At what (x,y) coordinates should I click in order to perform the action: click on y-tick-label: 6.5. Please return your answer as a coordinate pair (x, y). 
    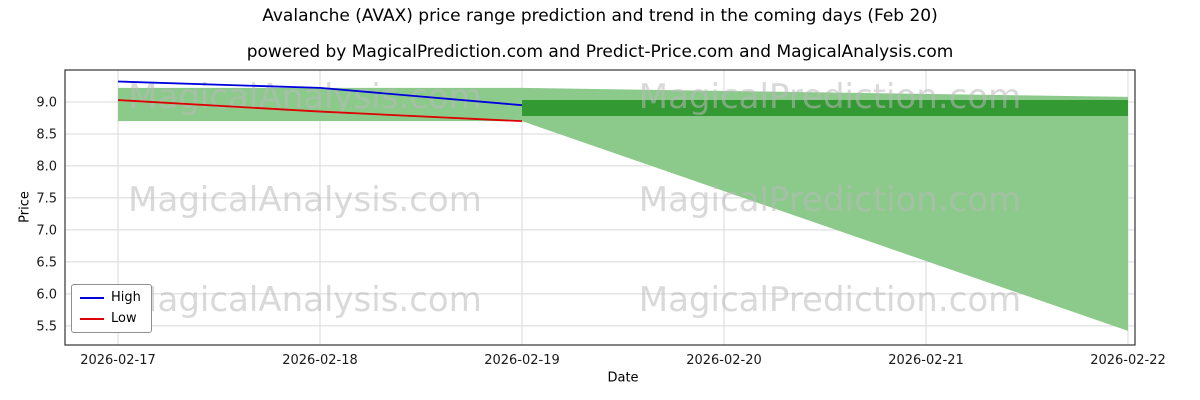
    Looking at the image, I should click on (46, 262).